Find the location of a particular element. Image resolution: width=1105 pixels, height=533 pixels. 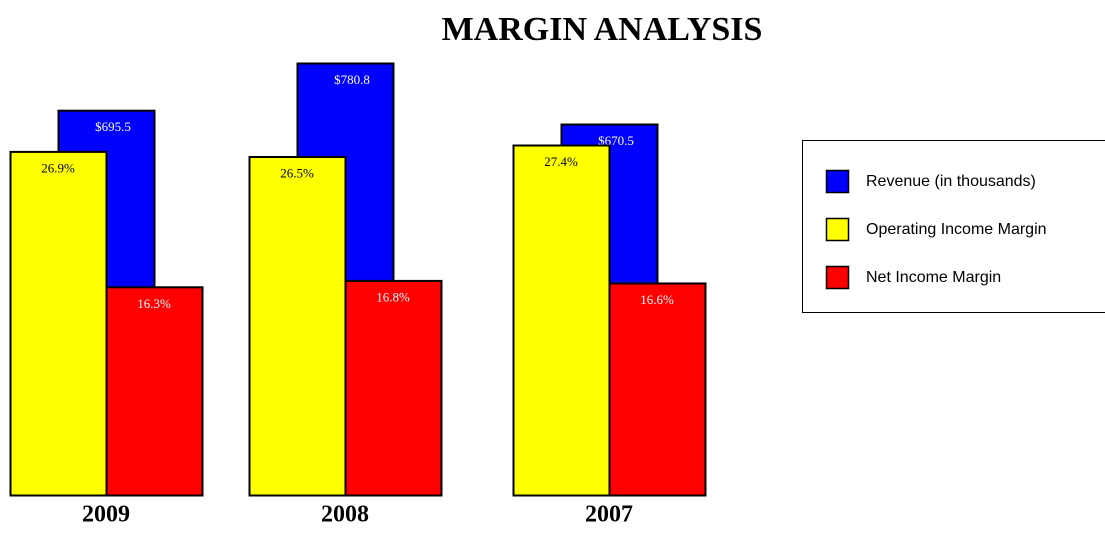

legend-label: Net Income Margin is located at coordinates (933, 277).